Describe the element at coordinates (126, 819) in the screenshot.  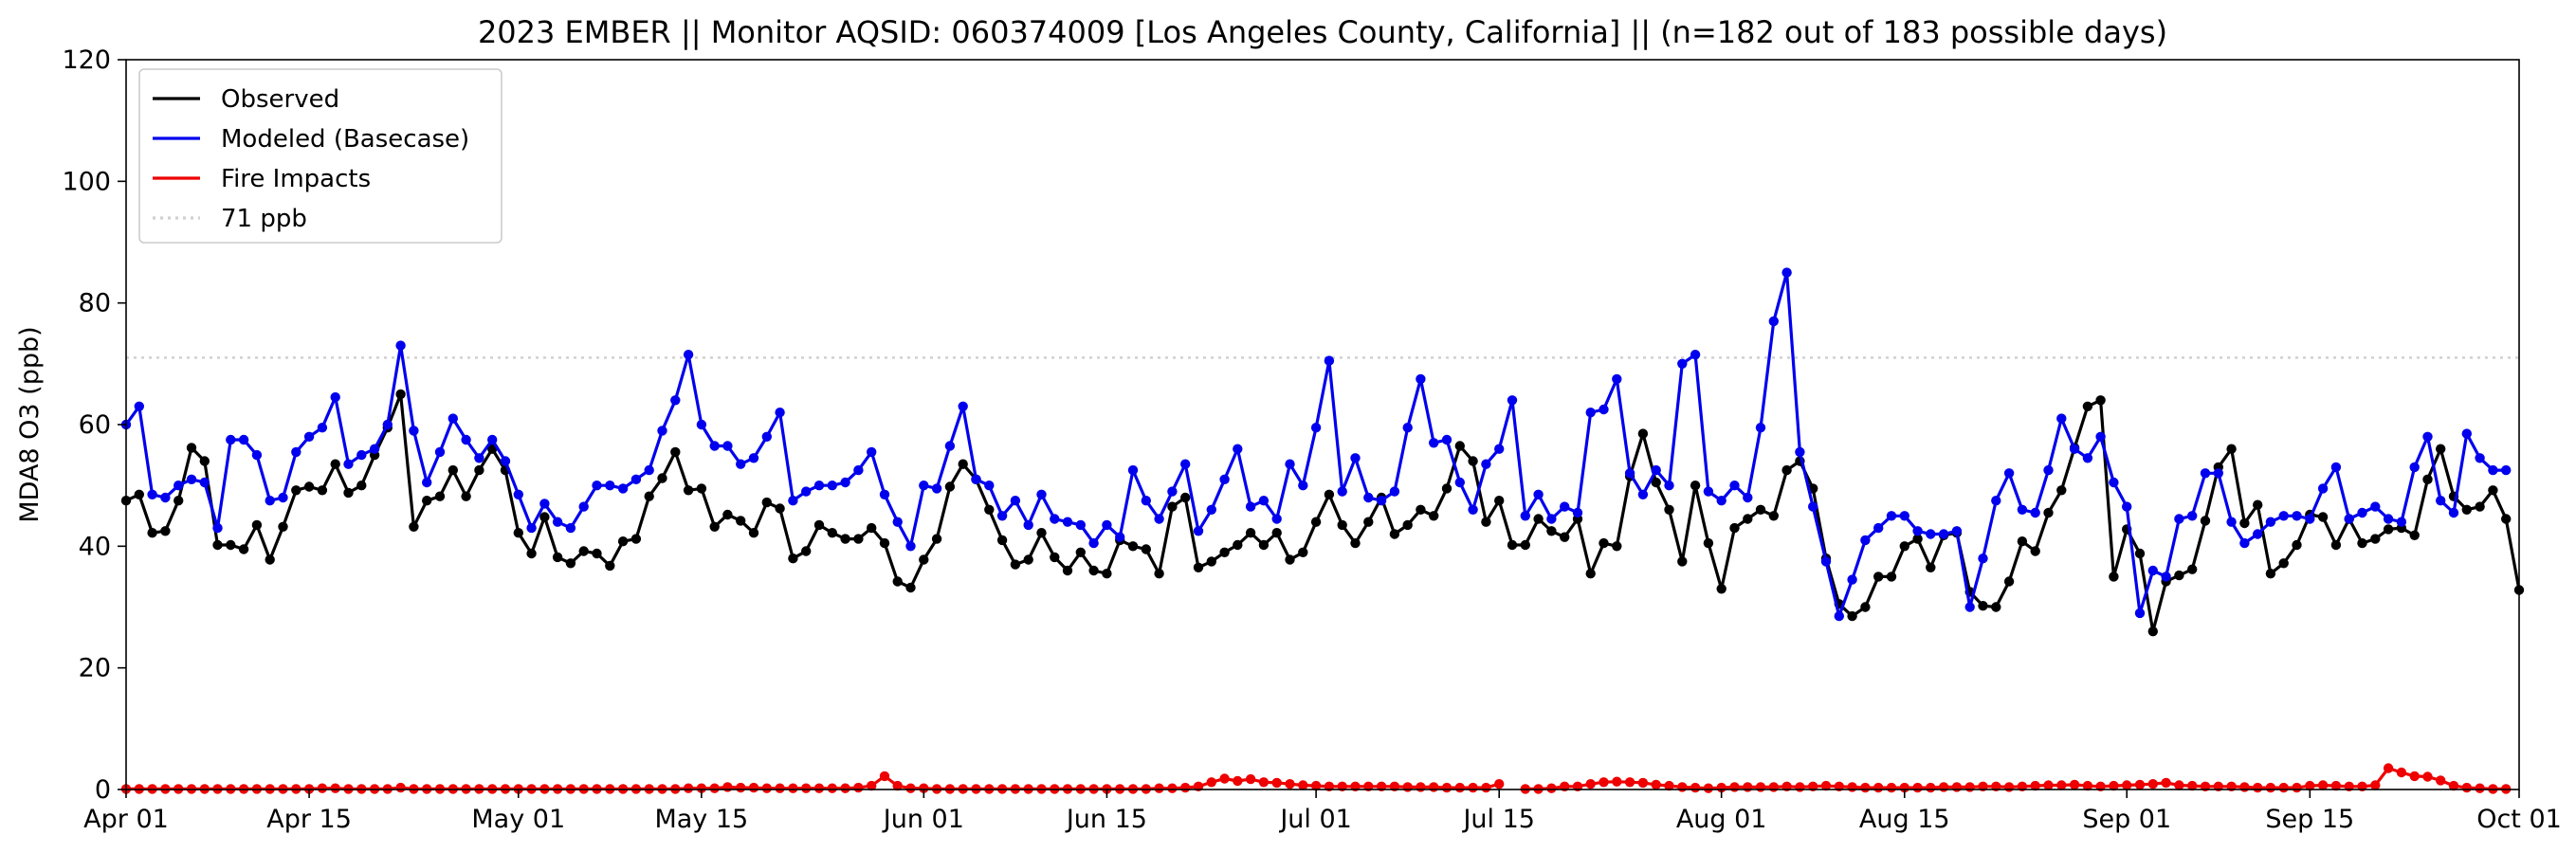
I see `x-tick-label: Apr 01` at that location.